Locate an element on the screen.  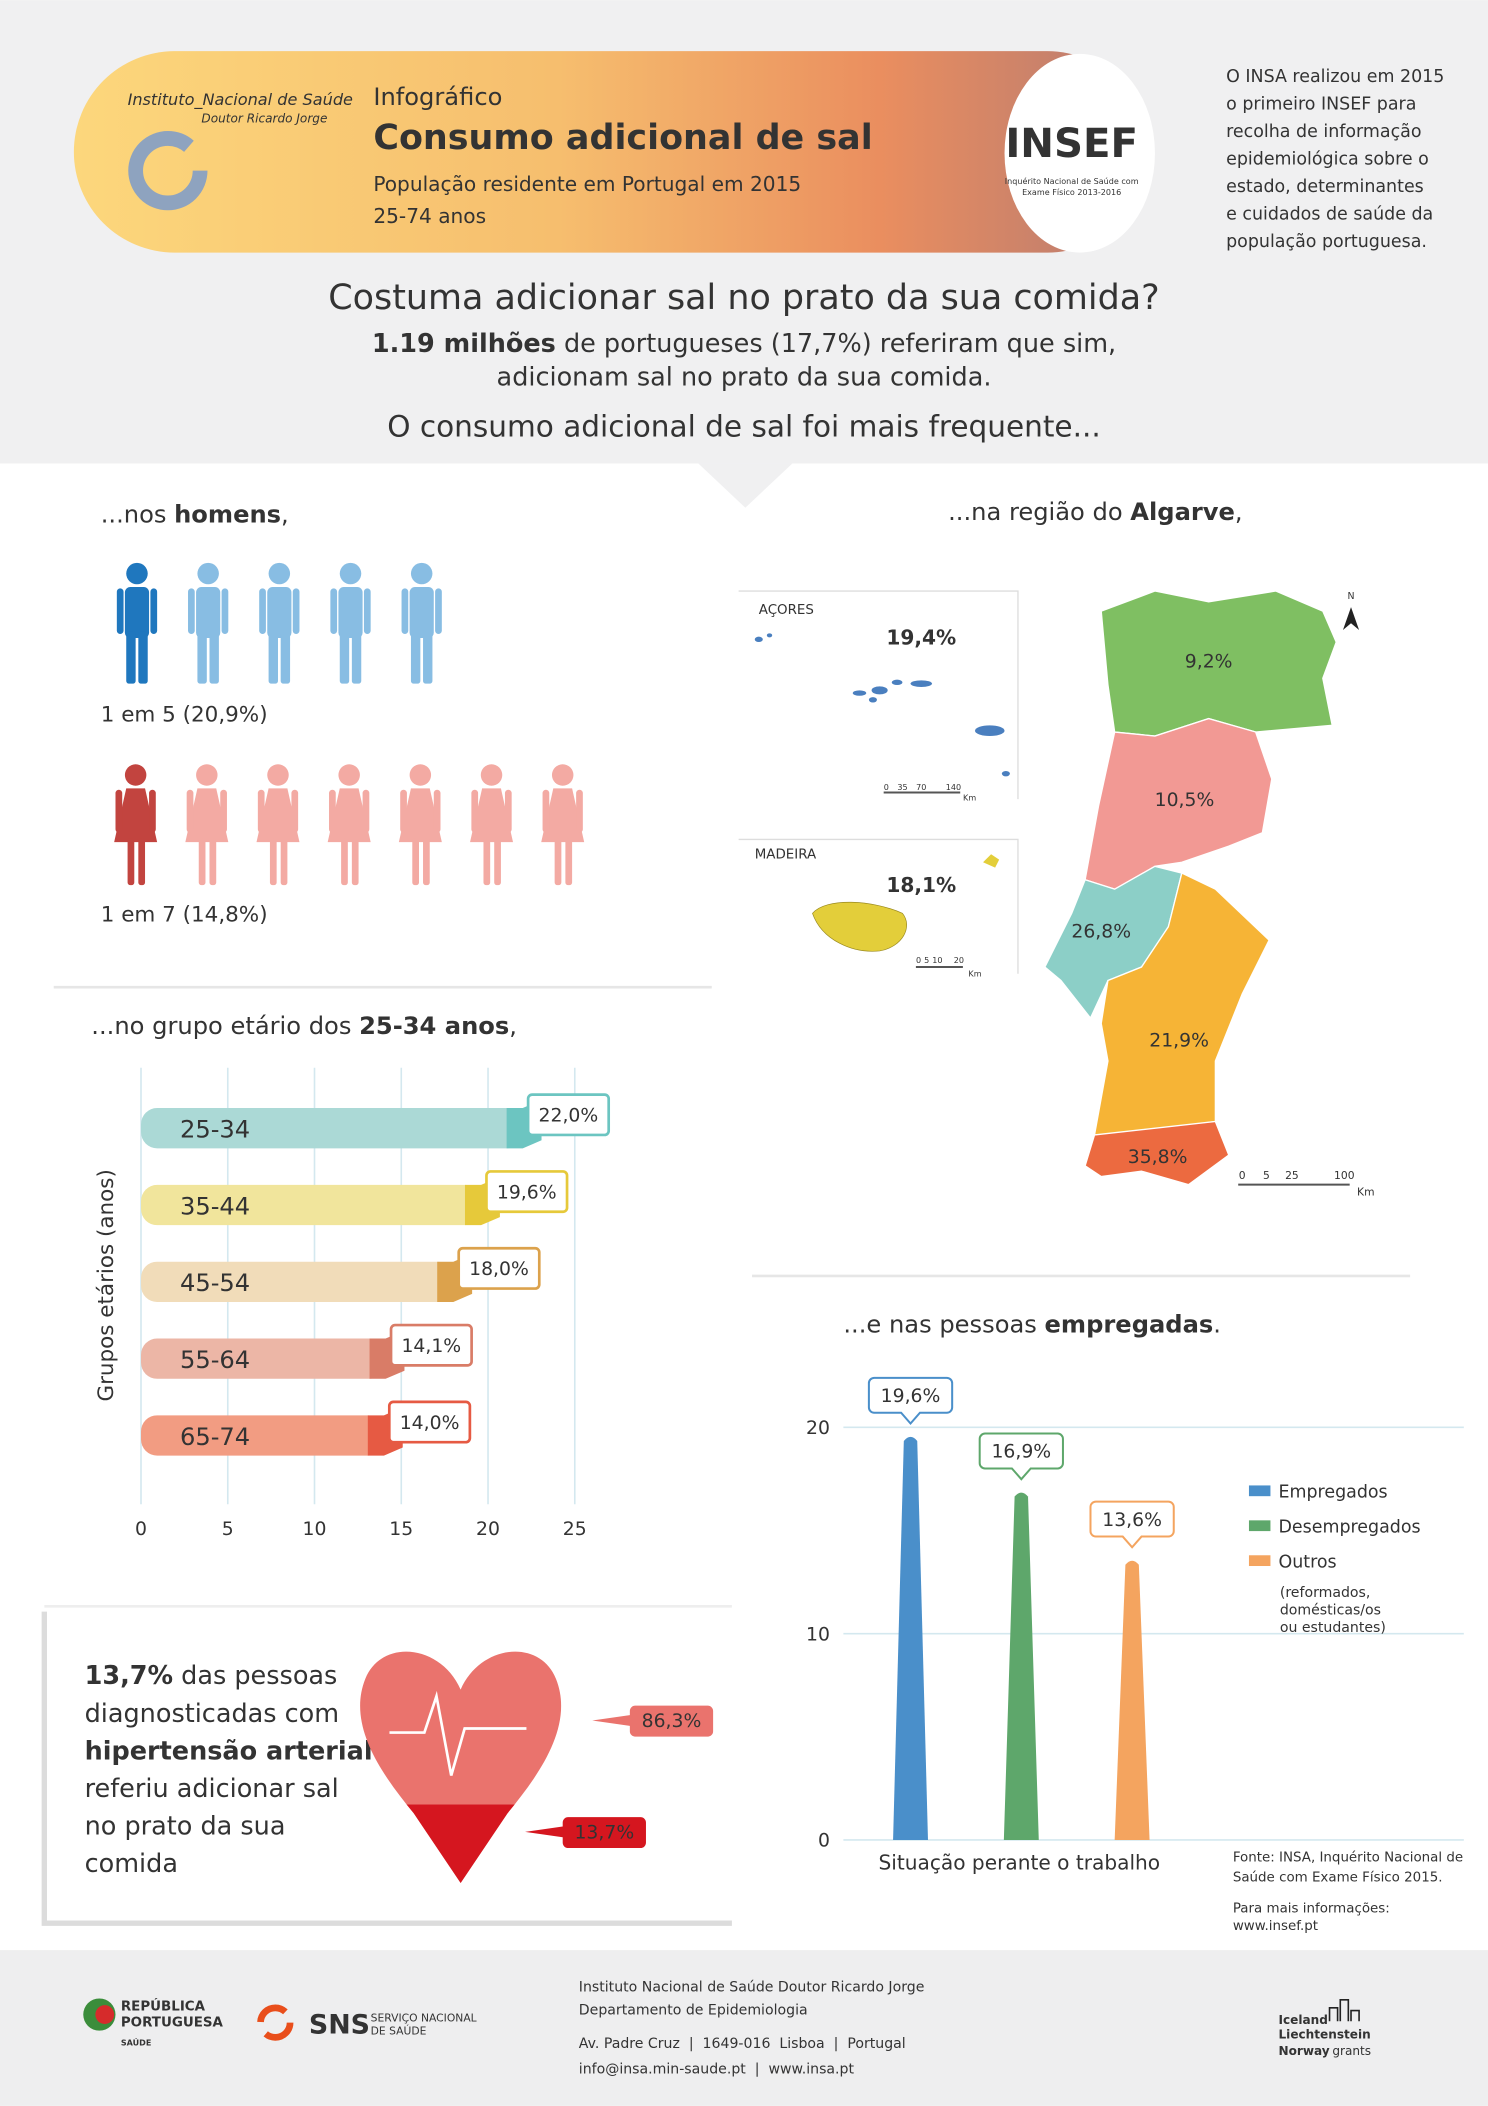
legend-note: domésticas/os is located at coordinates (1330, 1610).